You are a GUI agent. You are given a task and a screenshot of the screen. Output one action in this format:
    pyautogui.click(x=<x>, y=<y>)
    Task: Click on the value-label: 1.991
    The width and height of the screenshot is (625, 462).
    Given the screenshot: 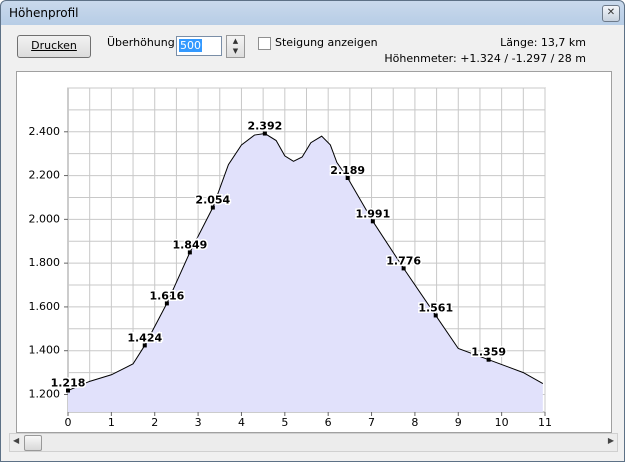 What is the action you would take?
    pyautogui.click(x=372, y=213)
    